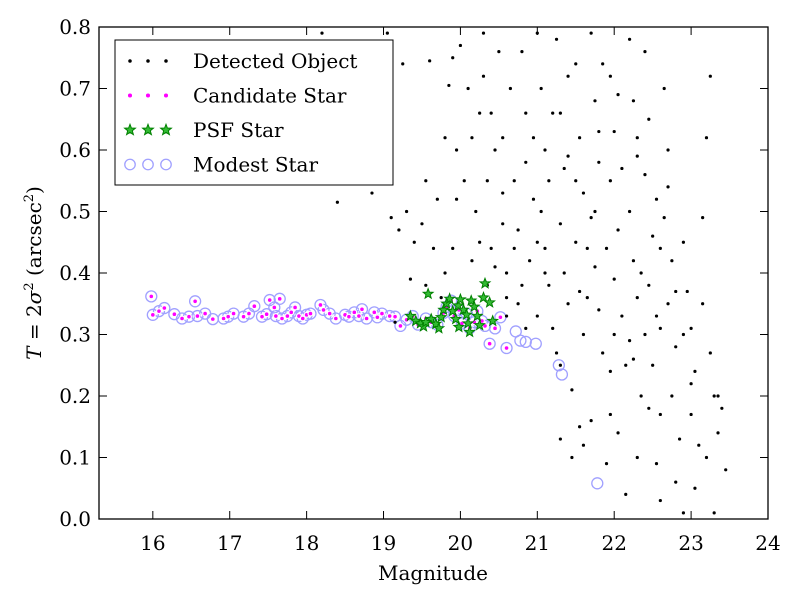 The width and height of the screenshot is (800, 604). Describe the element at coordinates (34, 190) in the screenshot. I see `y-axis-label-unit-close: )` at that location.